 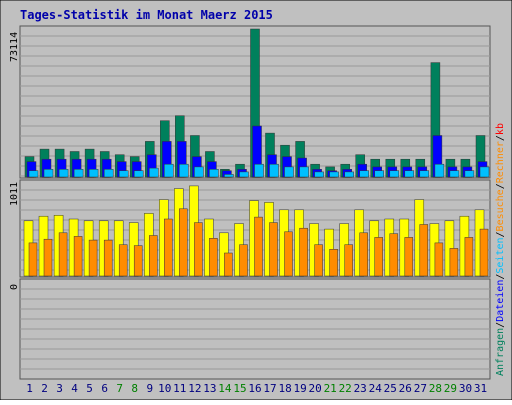 I want to click on x-tick-label: 19, so click(x=299, y=388).